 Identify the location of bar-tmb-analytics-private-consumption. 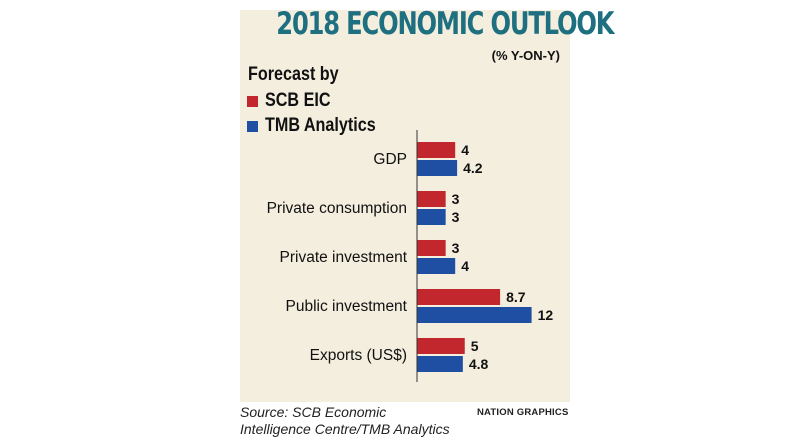
(431, 217).